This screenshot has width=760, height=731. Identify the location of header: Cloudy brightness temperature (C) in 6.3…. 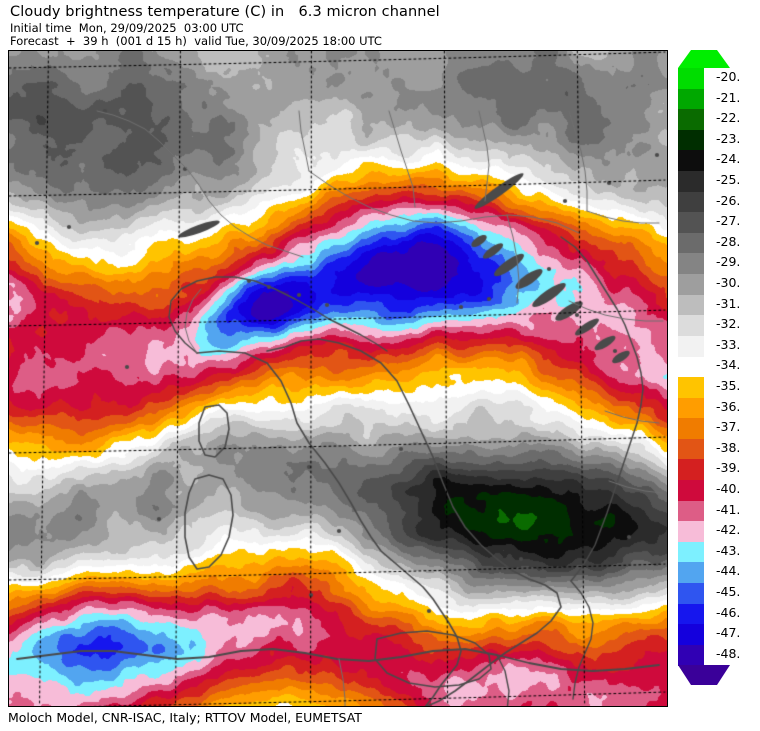
(380, 25).